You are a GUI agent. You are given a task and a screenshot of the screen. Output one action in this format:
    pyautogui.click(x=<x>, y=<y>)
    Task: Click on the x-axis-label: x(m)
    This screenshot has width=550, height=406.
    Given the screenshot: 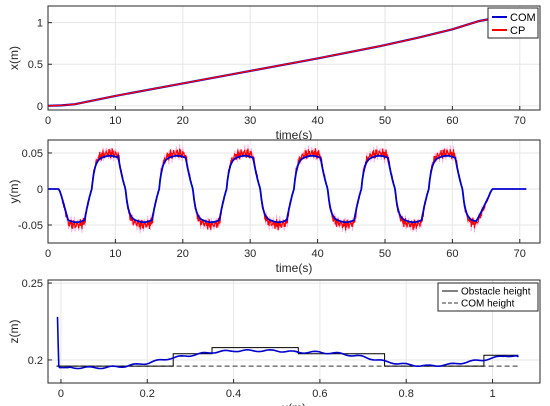 What is the action you would take?
    pyautogui.click(x=294, y=403)
    